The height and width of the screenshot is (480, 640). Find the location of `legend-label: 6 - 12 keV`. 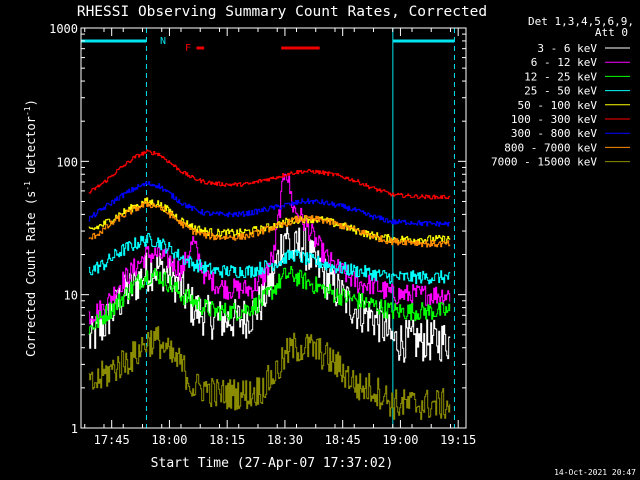

legend-label: 6 - 12 keV is located at coordinates (564, 62).